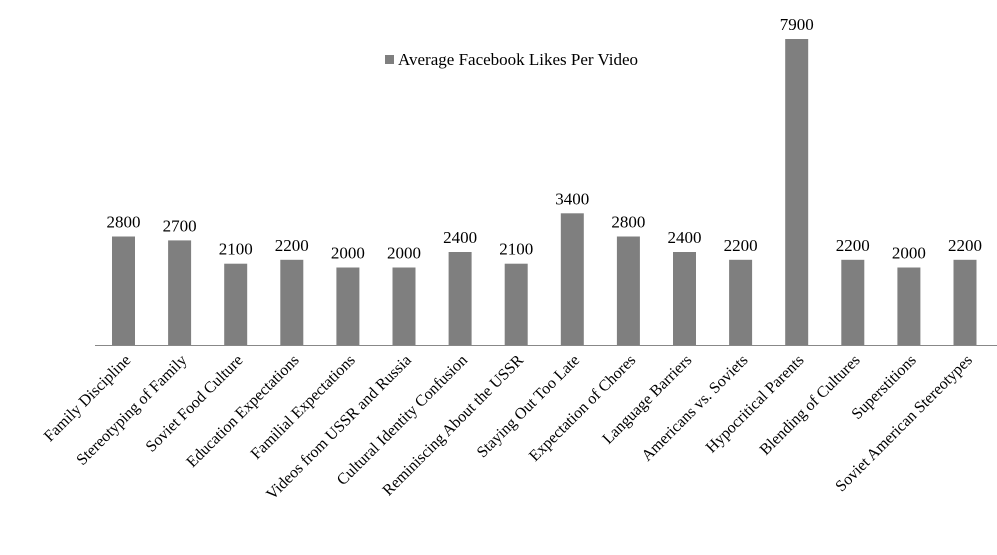 The width and height of the screenshot is (997, 555). Describe the element at coordinates (755, 404) in the screenshot. I see `x-tick-label: Hypocritical Parents` at that location.